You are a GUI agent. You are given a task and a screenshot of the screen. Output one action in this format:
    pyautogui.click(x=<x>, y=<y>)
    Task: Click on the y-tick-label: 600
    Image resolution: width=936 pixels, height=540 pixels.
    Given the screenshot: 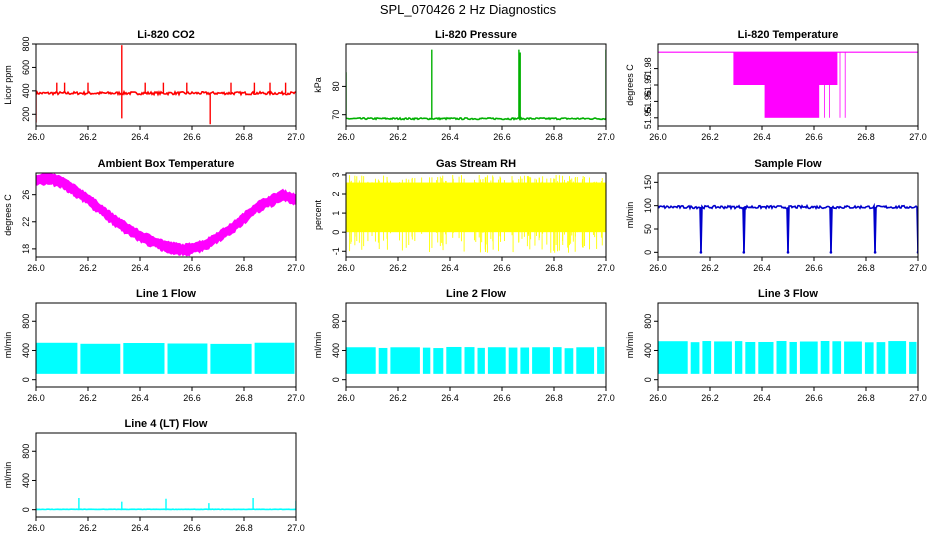 What is the action you would take?
    pyautogui.click(x=26, y=67)
    